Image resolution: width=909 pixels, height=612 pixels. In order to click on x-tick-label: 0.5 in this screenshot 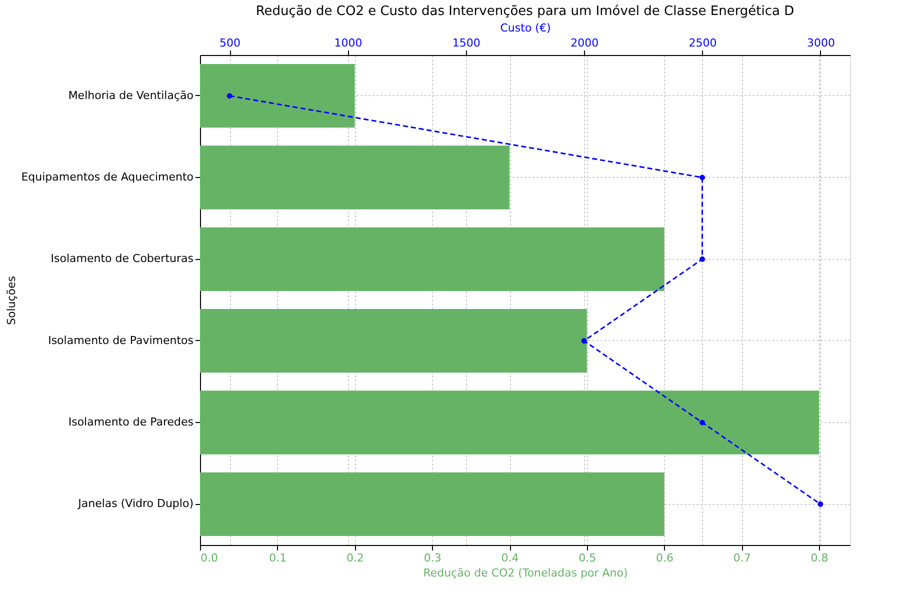, I will do `click(587, 558)`.